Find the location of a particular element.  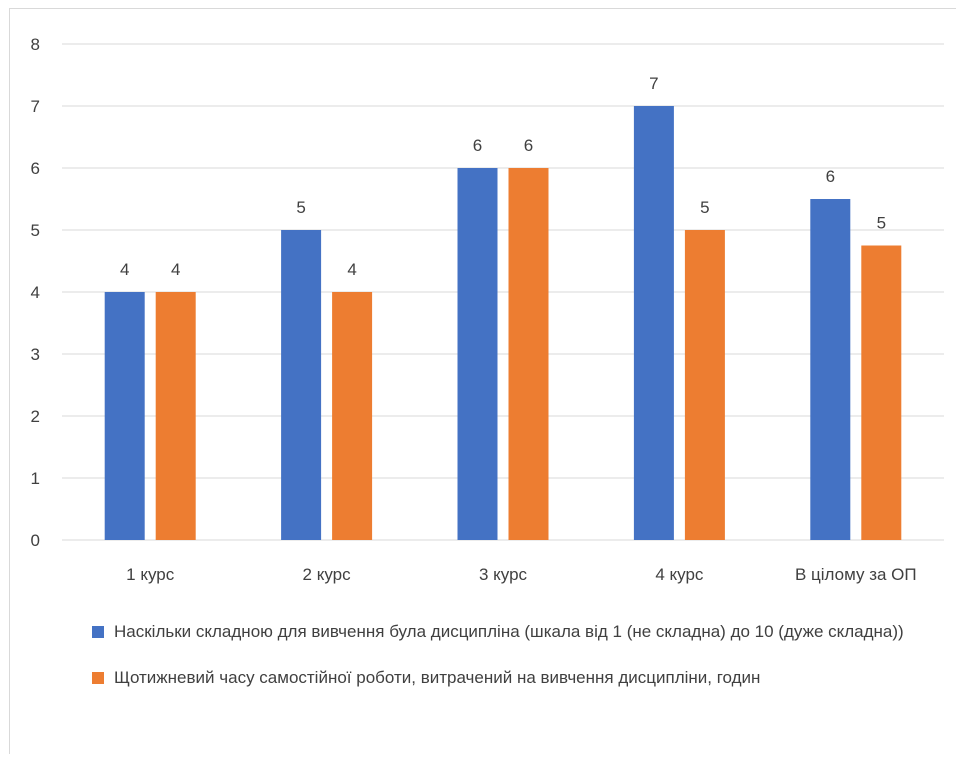

data-label-series-1-4: 7 is located at coordinates (653, 83).